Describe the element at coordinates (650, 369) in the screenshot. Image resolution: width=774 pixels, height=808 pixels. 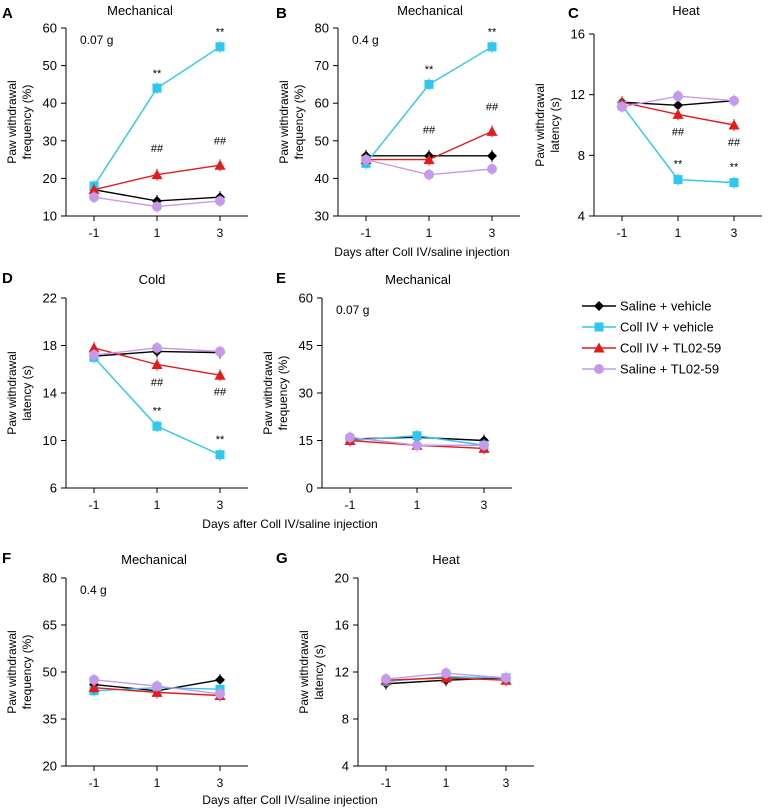
I see `legend-item: Saline + TL02-59` at that location.